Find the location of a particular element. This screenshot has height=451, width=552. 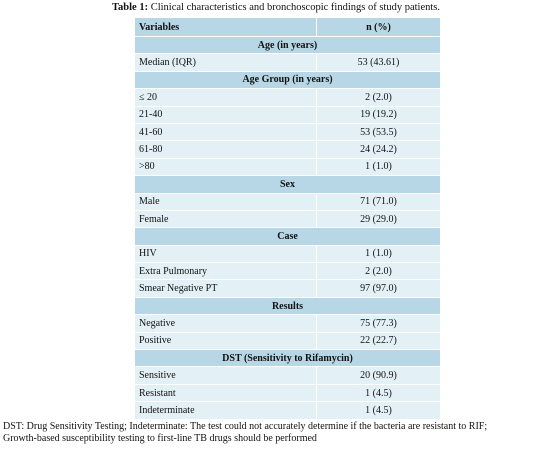

variable-cell: Male is located at coordinates (225, 201).